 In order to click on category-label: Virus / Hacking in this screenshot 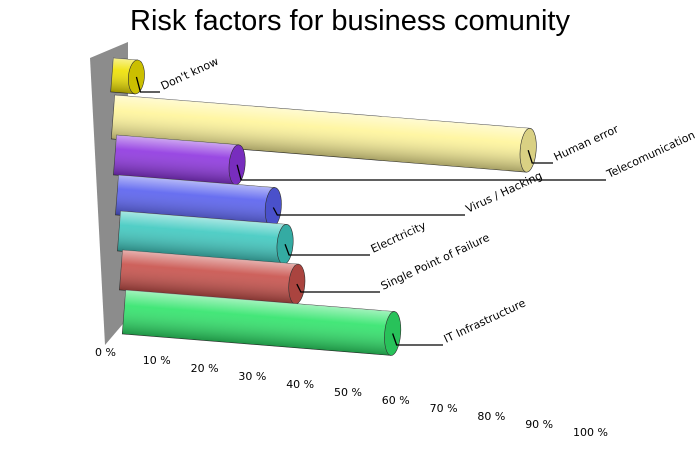, I will do `click(504, 192)`.